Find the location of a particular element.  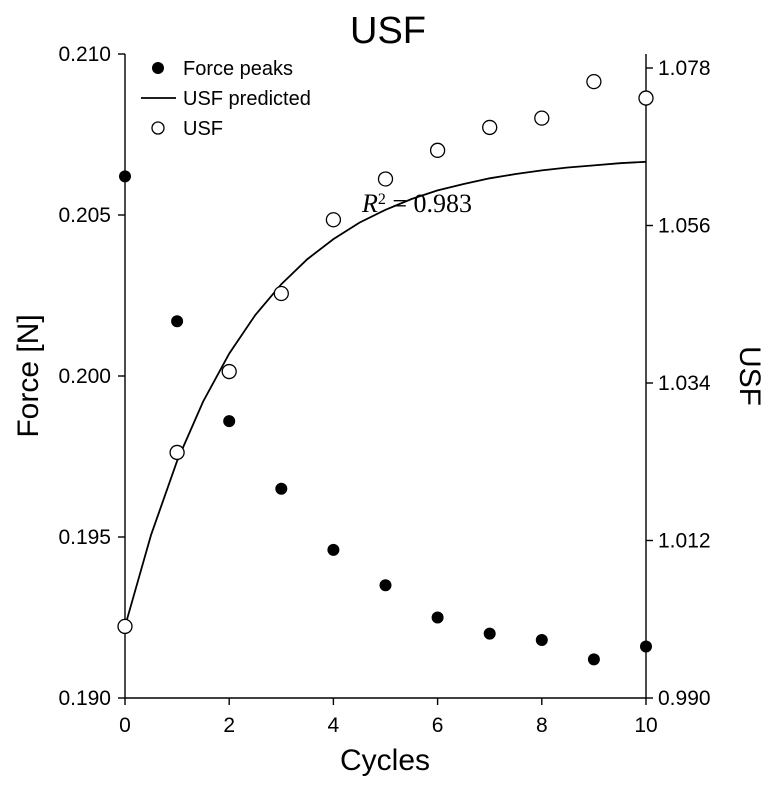

x-axis-label: Cycles is located at coordinates (385, 760).